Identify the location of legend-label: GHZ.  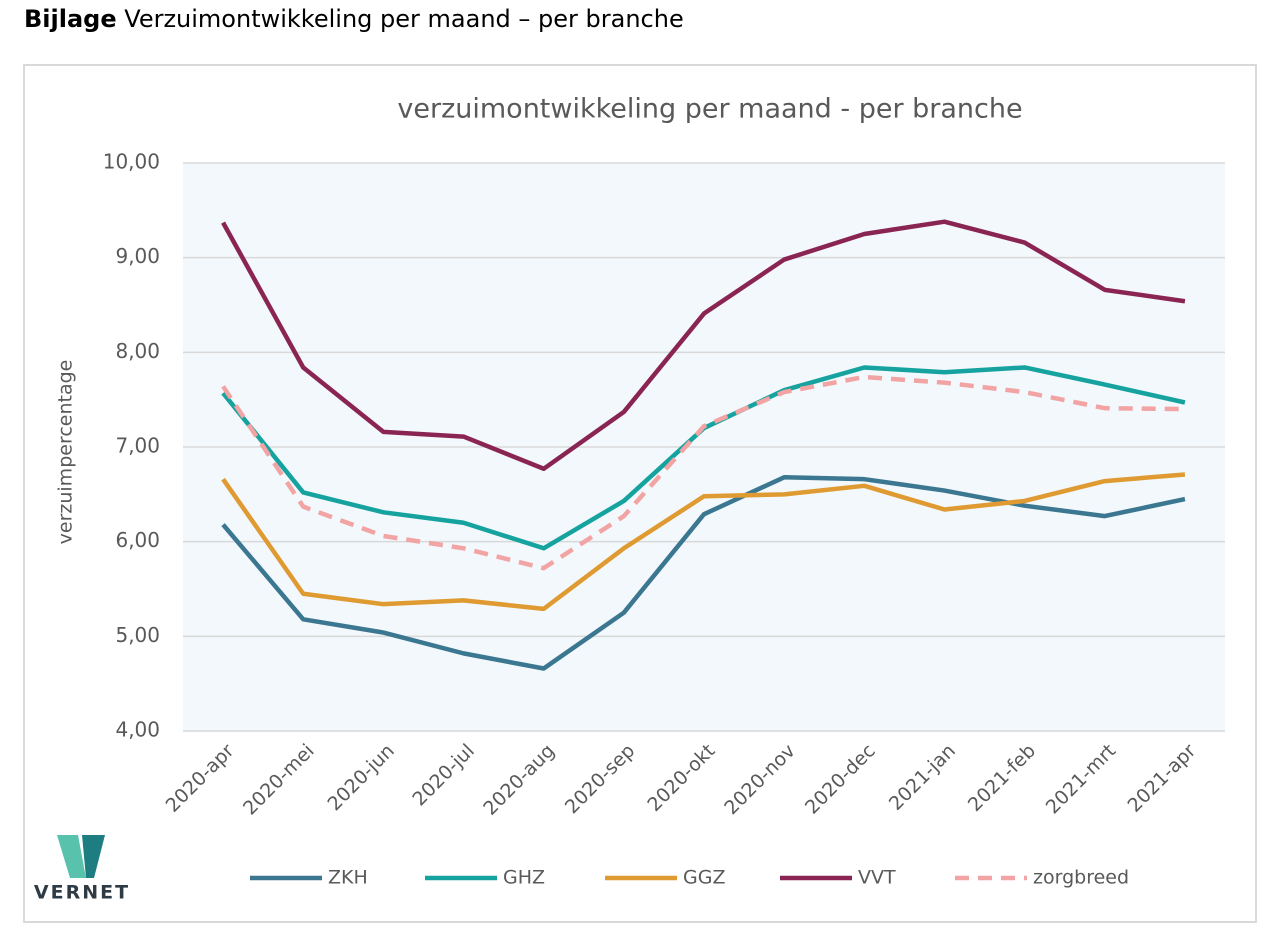
(524, 878).